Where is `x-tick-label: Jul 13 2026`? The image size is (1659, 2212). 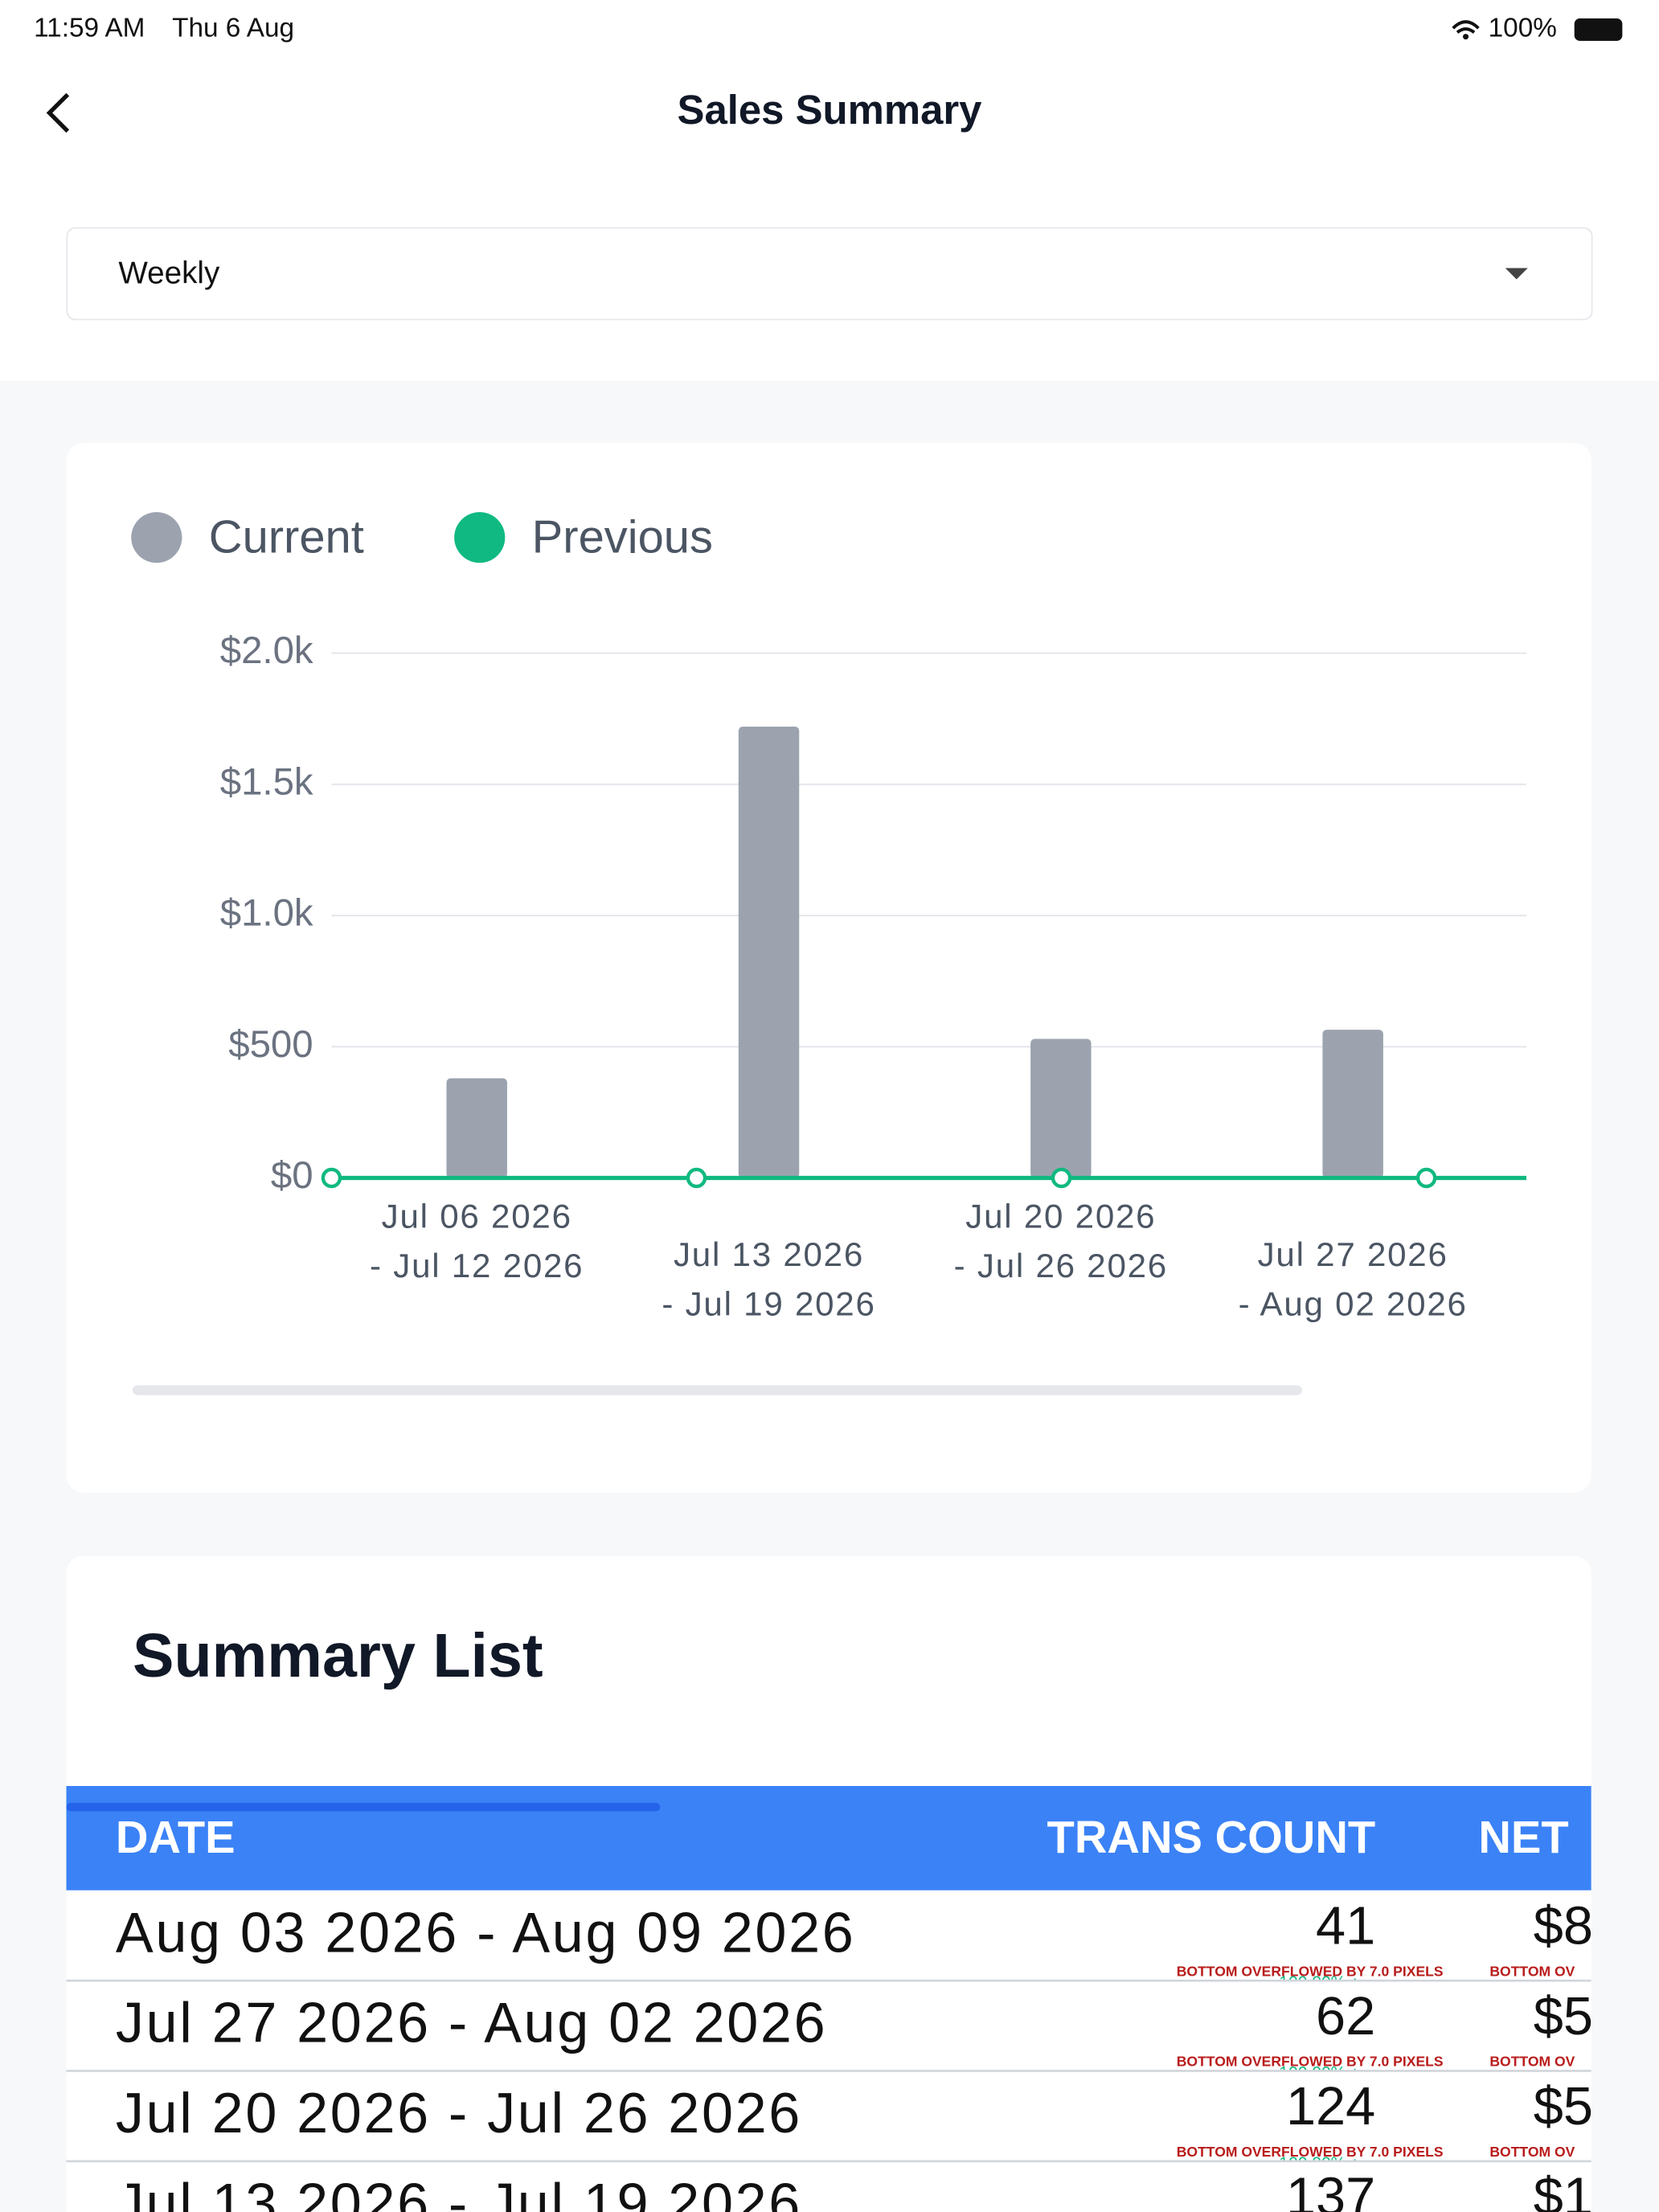 x-tick-label: Jul 13 2026 is located at coordinates (769, 1254).